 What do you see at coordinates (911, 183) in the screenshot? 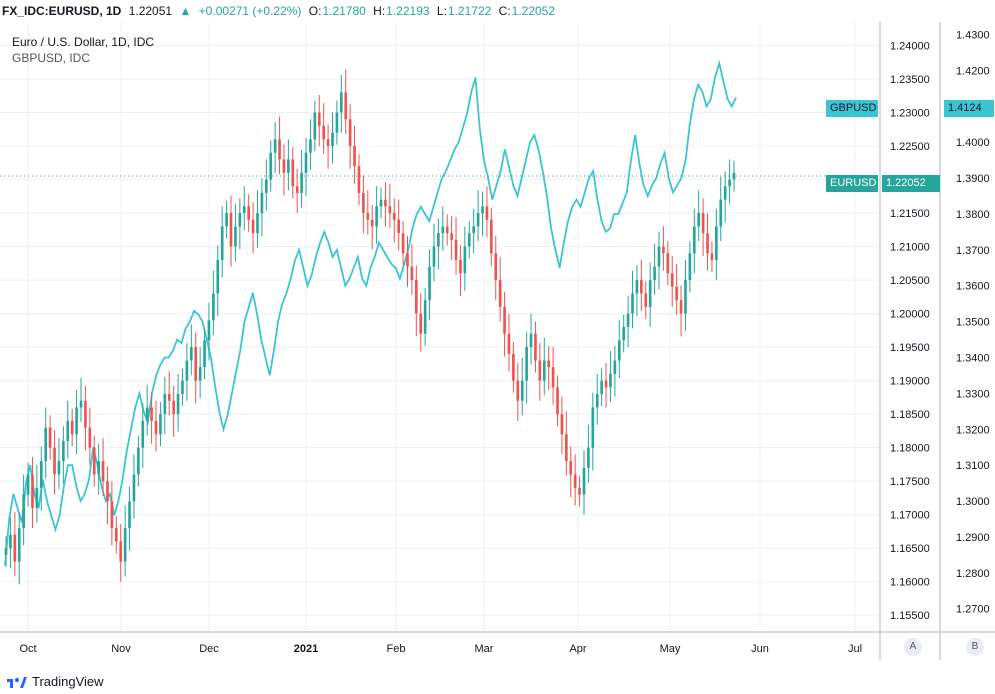
I see `eurusd-price-badge: 1.22052` at bounding box center [911, 183].